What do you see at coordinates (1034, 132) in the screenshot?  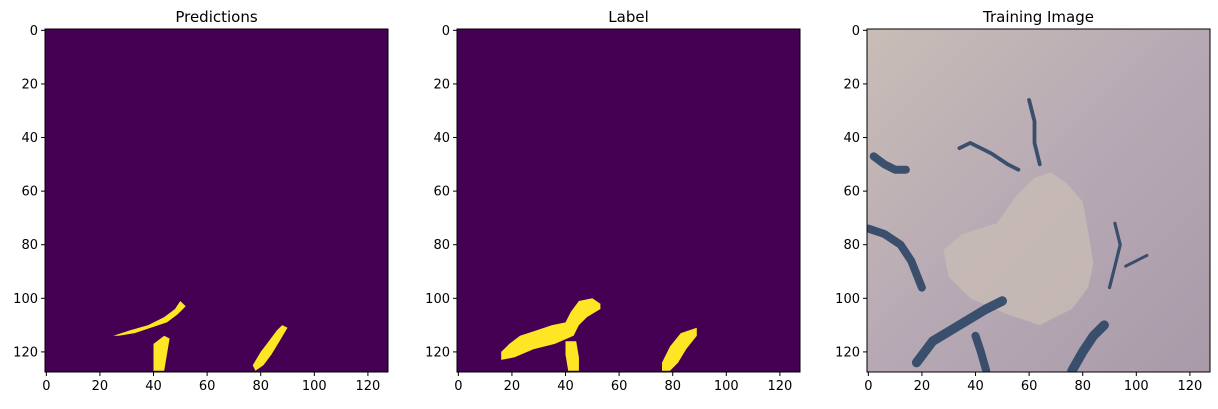 I see `terrain-channel-upper-right` at bounding box center [1034, 132].